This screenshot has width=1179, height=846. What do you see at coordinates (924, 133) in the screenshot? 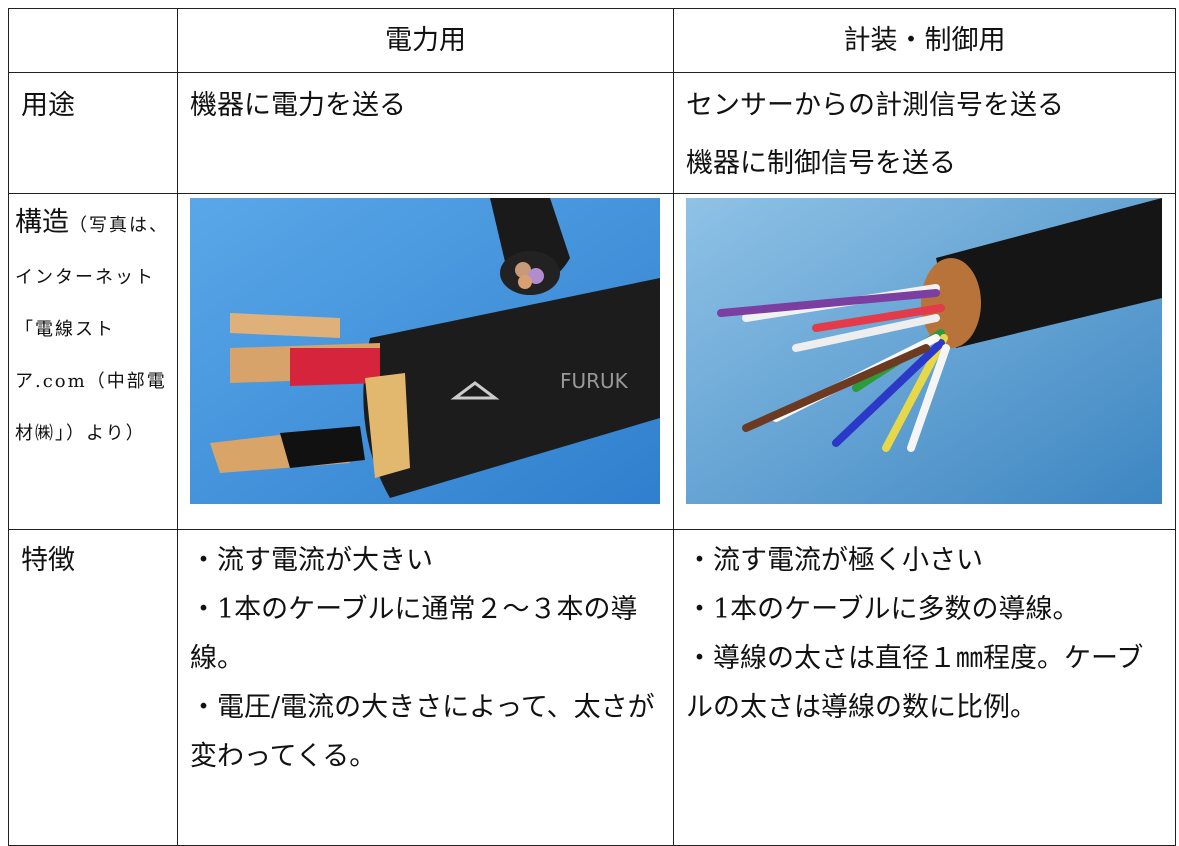
I see `cell: センサーからの計測信号を送る 機器に制御信号を送る` at bounding box center [924, 133].